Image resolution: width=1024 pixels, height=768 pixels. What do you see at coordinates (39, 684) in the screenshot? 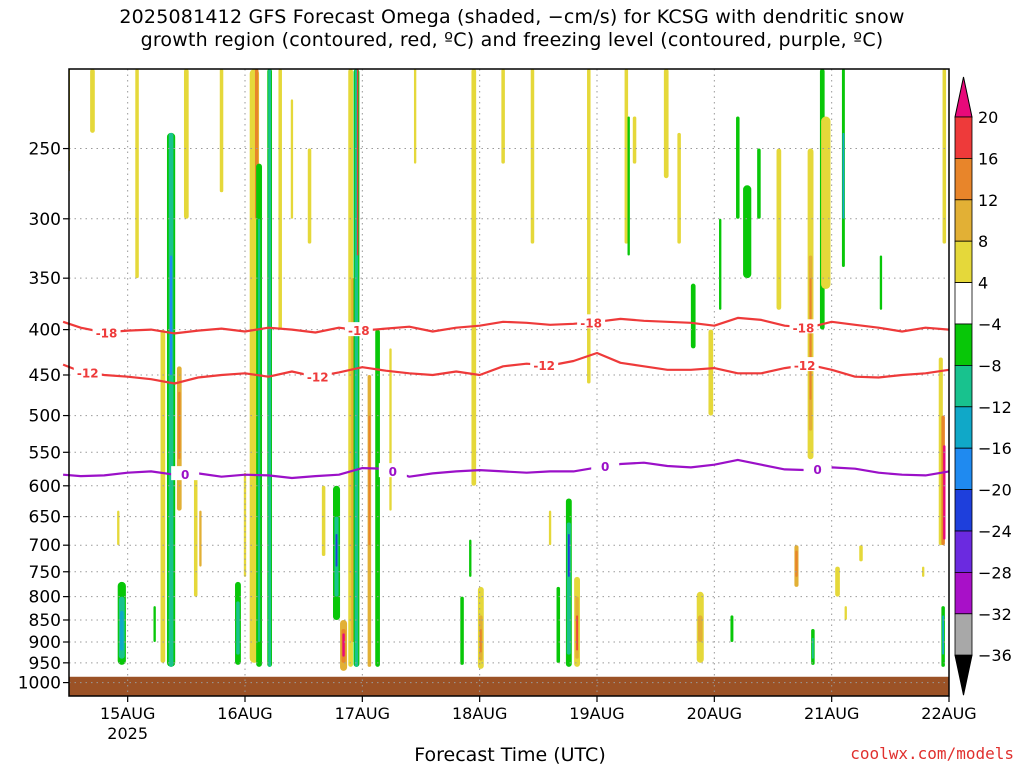
I see `y-tick-label: 1000` at bounding box center [39, 684].